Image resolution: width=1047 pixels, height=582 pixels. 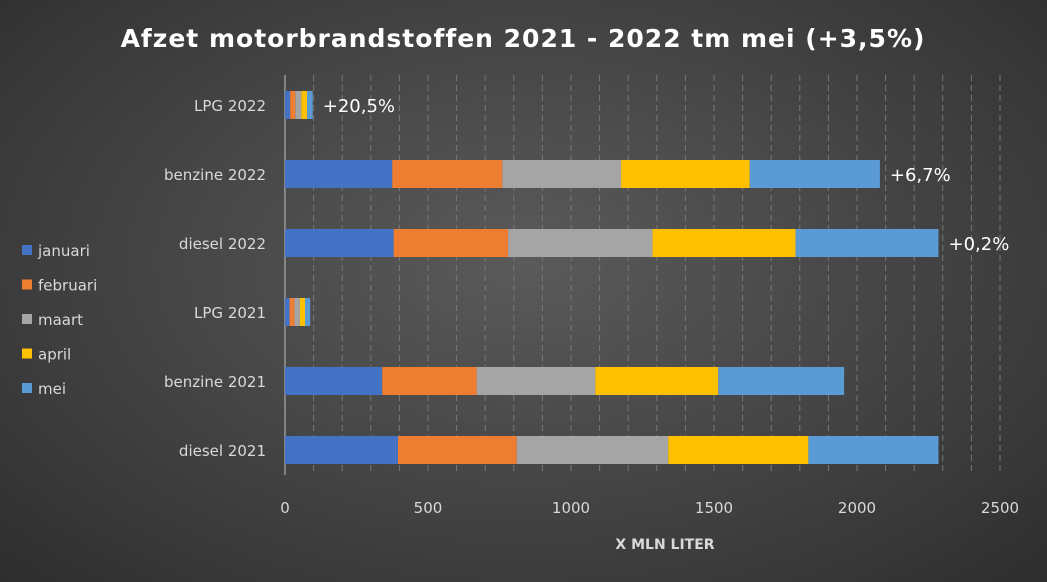 I want to click on category-label: LPG 2021, so click(x=230, y=313).